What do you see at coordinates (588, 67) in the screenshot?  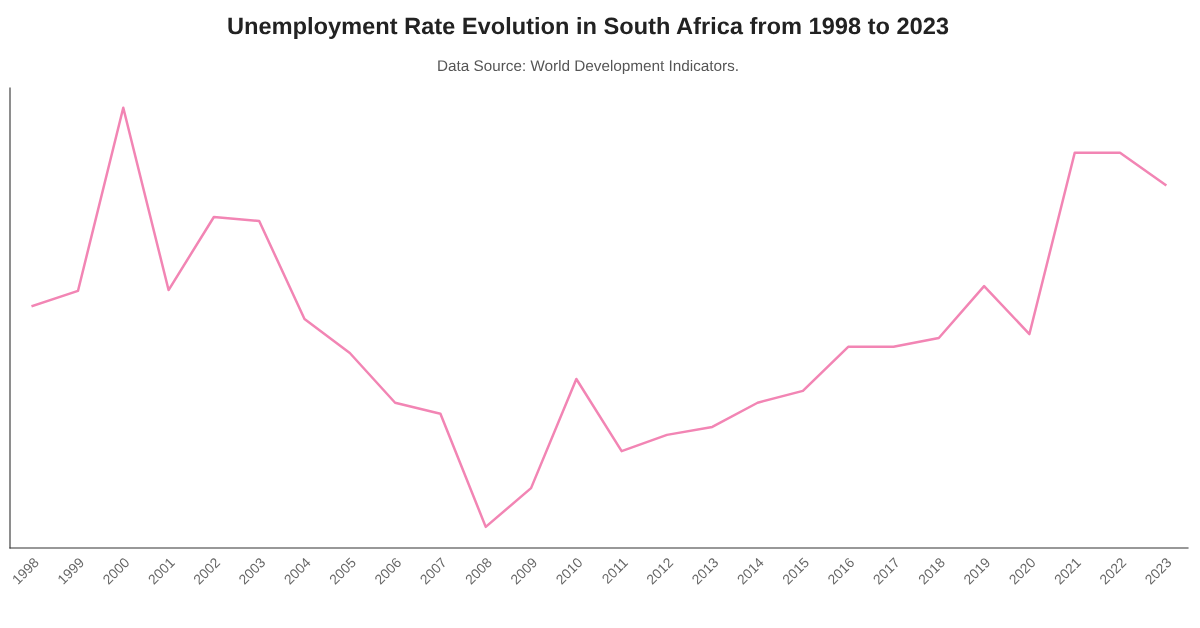 I see `chart-subtitle: Data Source: World Development Indicators.` at bounding box center [588, 67].